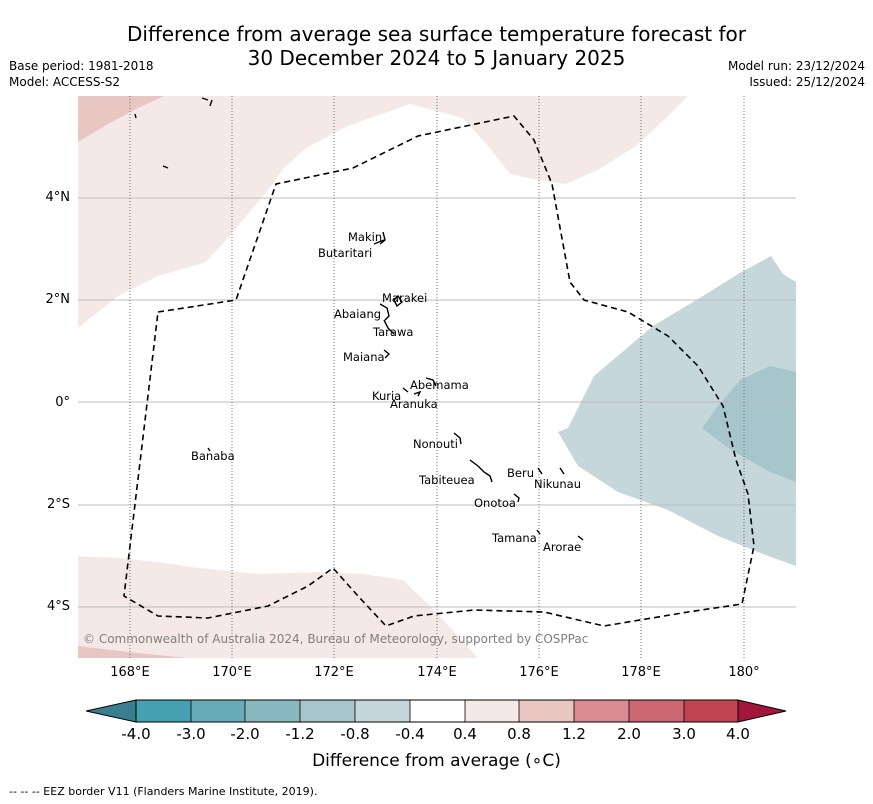  I want to click on label-tabiteuea: Tabiteuea, so click(447, 480).